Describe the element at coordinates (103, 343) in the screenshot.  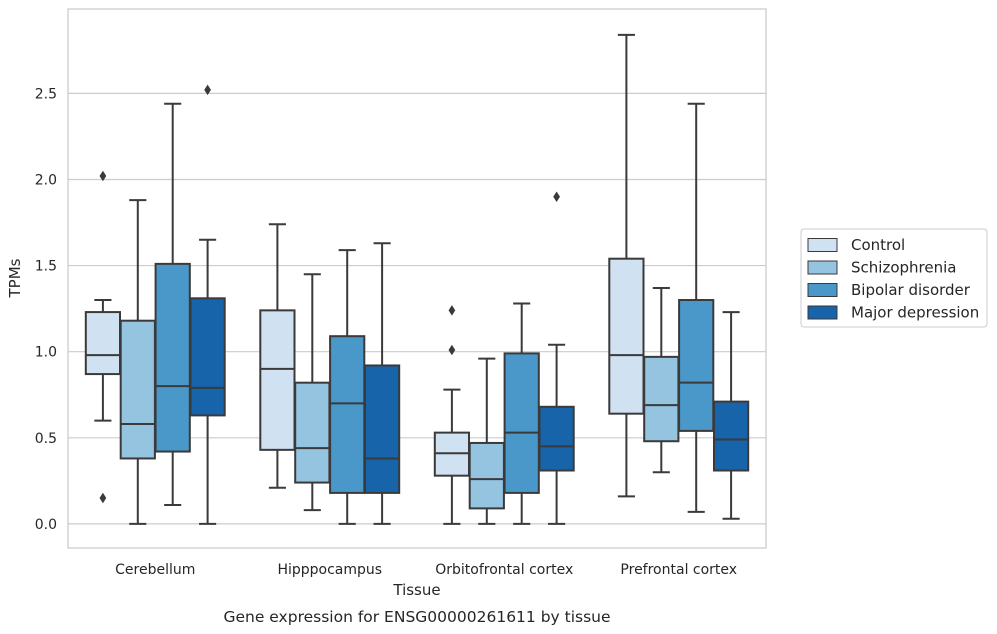
I see `box-cerebellum-control` at that location.